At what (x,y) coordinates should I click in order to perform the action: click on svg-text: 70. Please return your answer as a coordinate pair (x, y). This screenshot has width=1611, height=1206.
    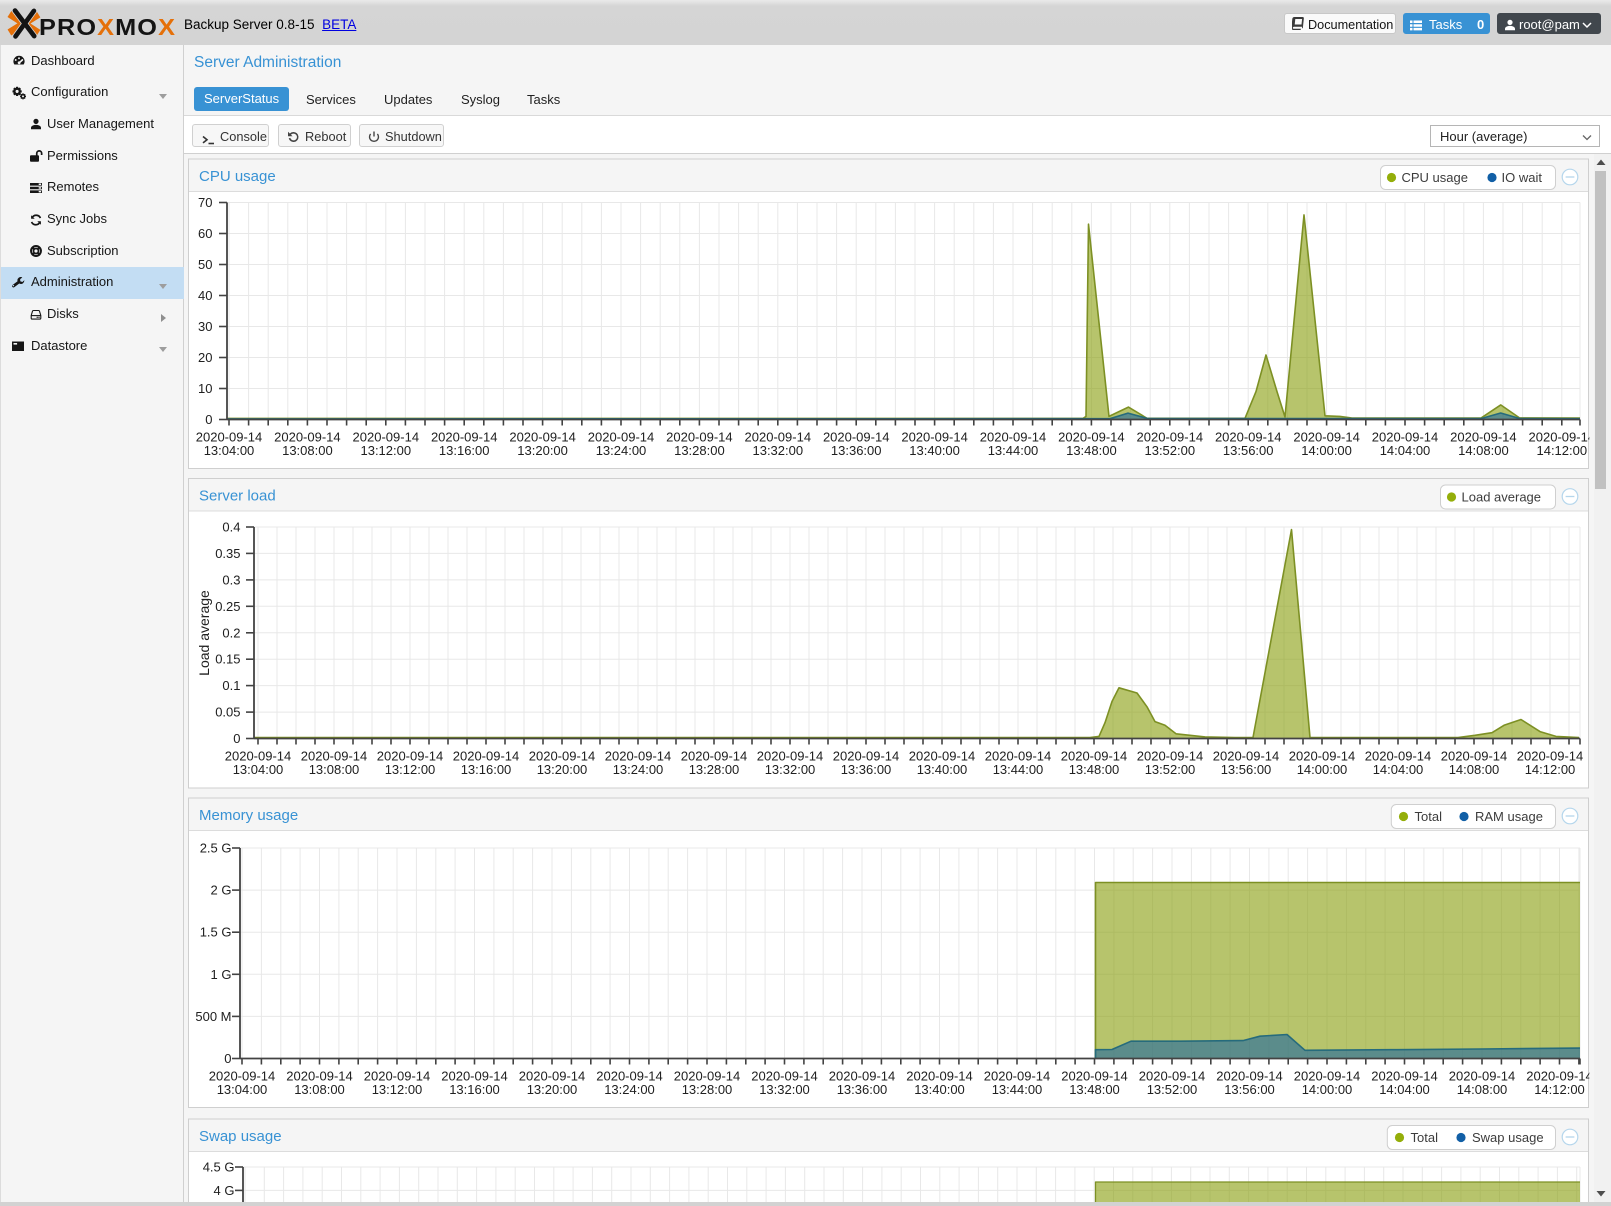
    Looking at the image, I should click on (205, 202).